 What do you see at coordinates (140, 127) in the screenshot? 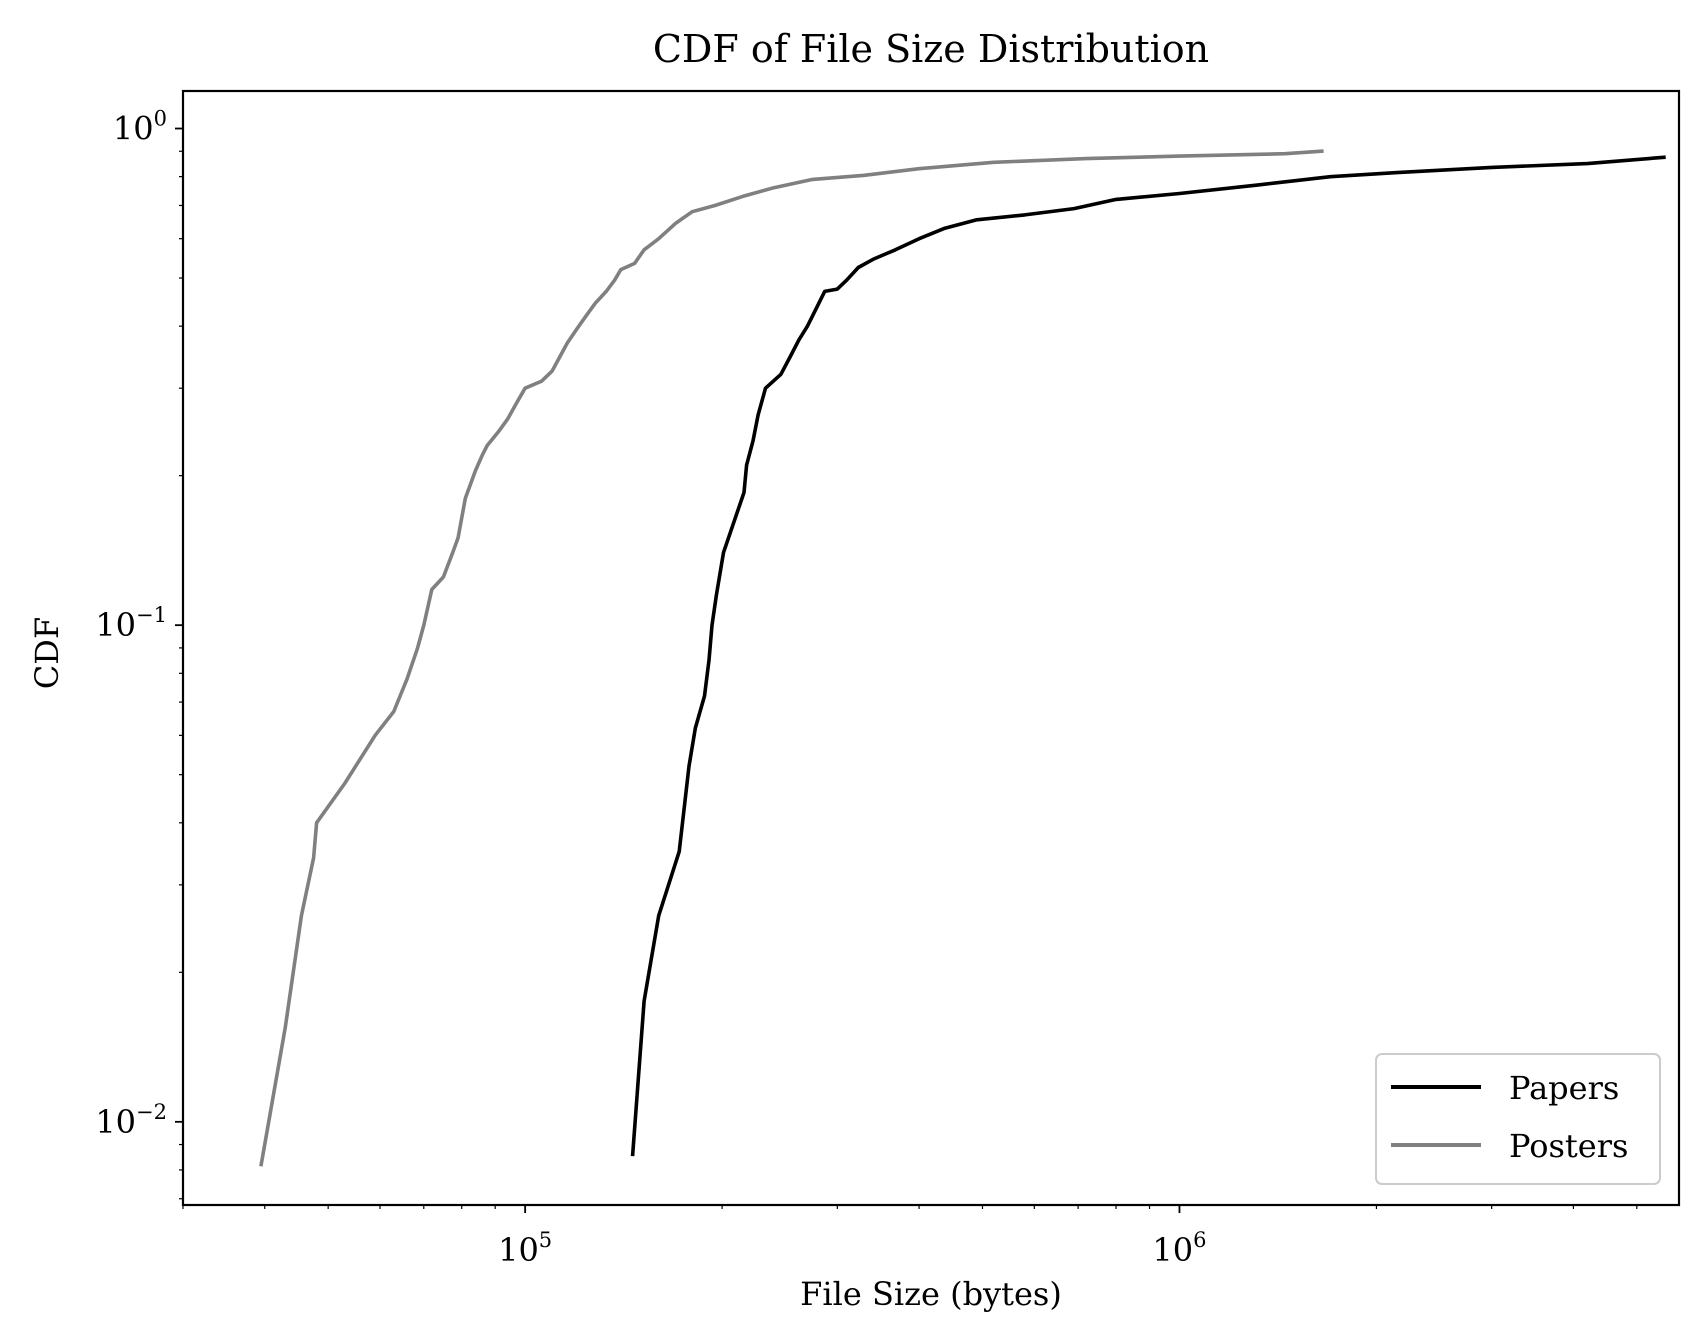
I see `y-tick-label: 10⁰` at bounding box center [140, 127].